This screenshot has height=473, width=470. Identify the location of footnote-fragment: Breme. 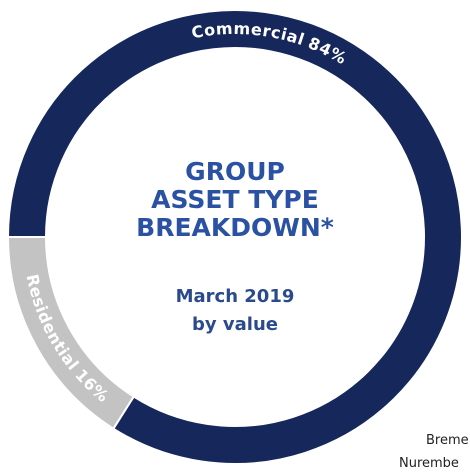
(447, 440).